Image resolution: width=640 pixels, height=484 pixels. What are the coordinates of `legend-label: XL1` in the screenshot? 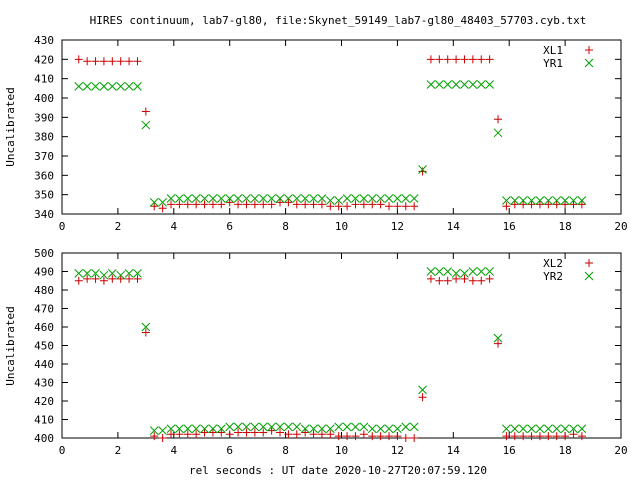 It's located at (553, 50).